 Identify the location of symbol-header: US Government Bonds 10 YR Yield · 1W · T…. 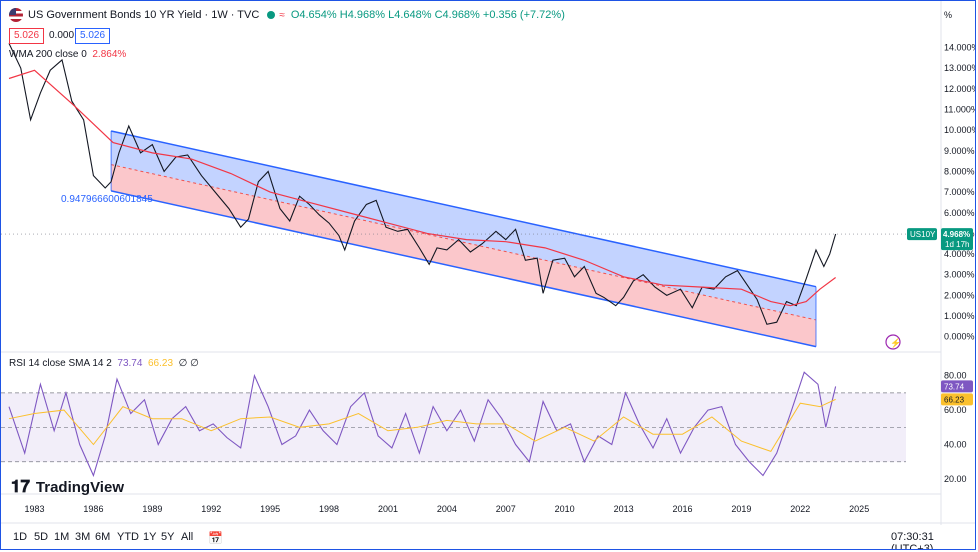
(287, 15).